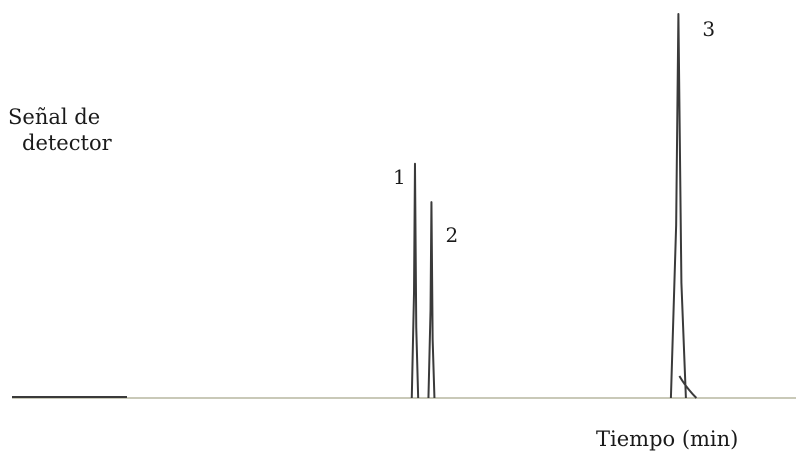 The image size is (800, 460). I want to click on y-axis-label-line-2: detector, so click(67, 143).